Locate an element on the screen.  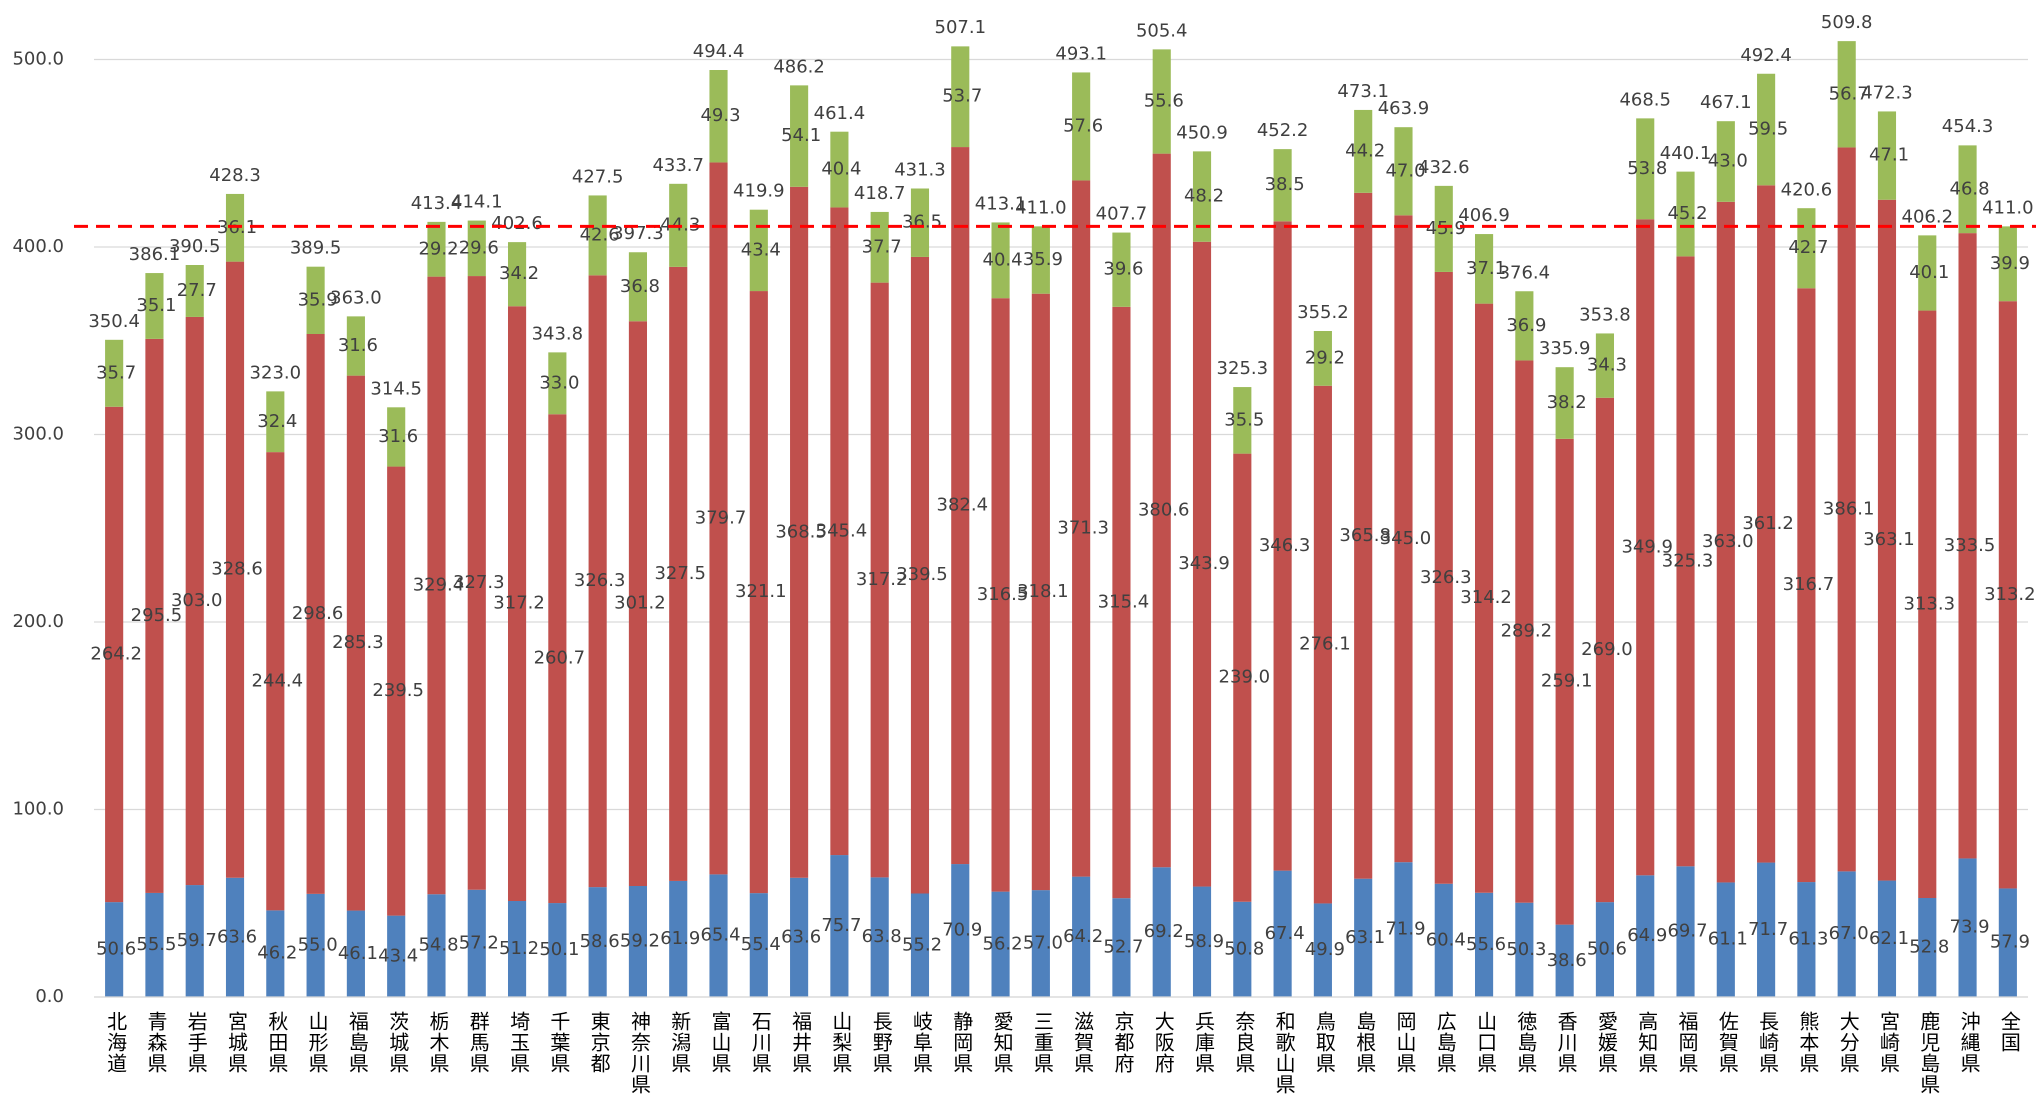
value-label: 46.8 is located at coordinates (1970, 188).